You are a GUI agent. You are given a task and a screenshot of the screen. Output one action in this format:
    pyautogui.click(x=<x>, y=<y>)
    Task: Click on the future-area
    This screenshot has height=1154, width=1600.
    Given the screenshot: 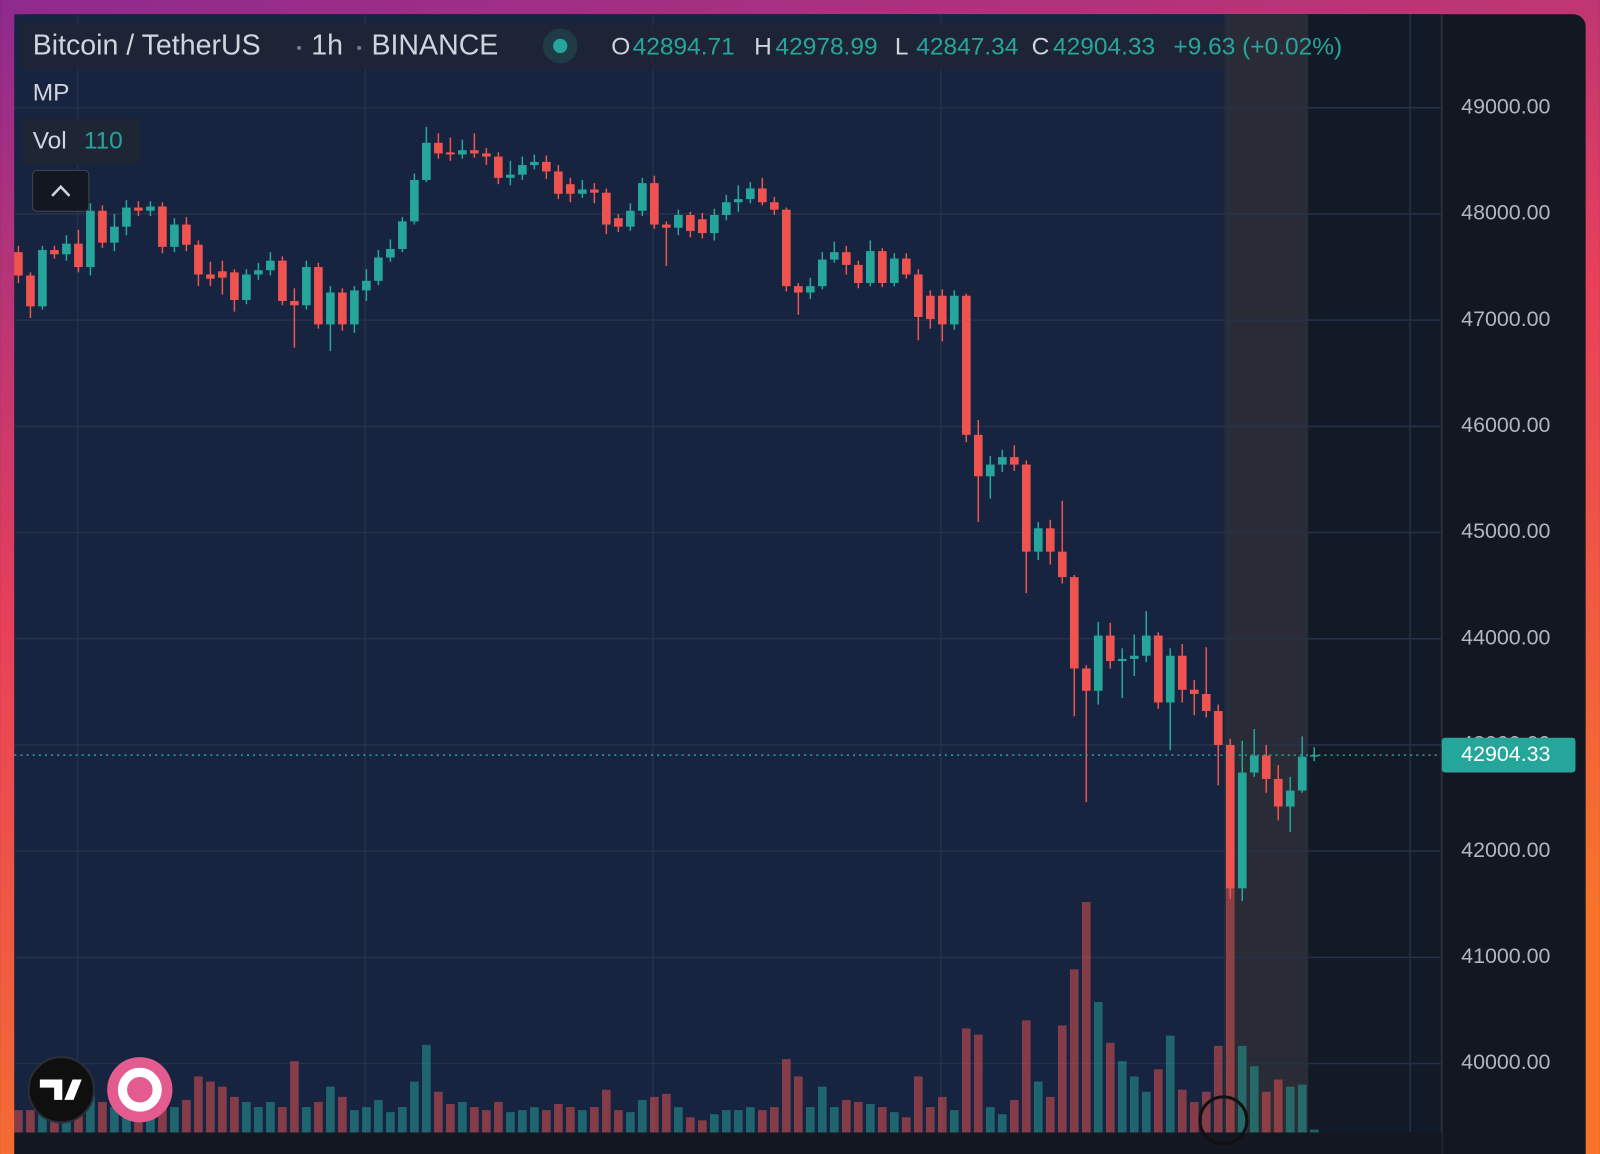 What is the action you would take?
    pyautogui.click(x=1375, y=573)
    